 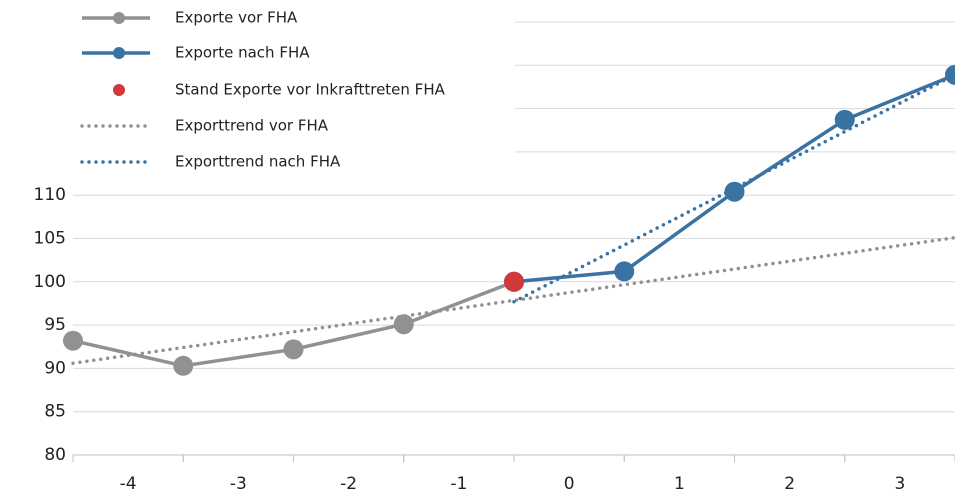 What do you see at coordinates (252, 126) in the screenshot?
I see `legend-label: Exporttrend vor FHA` at bounding box center [252, 126].